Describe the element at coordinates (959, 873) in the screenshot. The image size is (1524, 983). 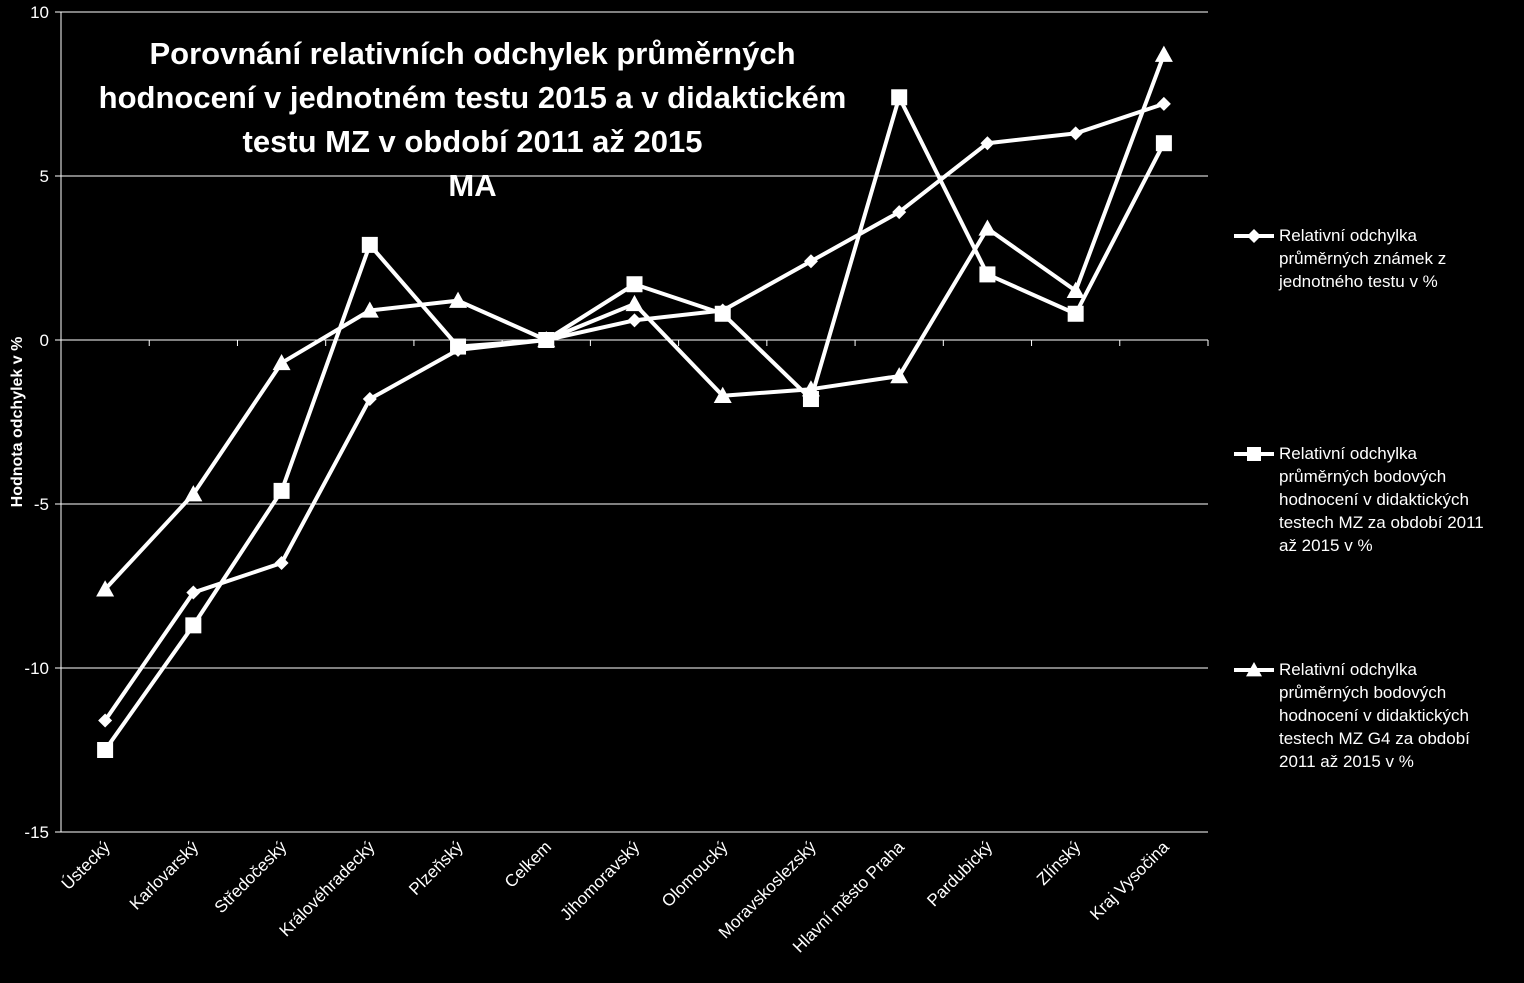
I see `x-tick-label: Pardubický` at that location.